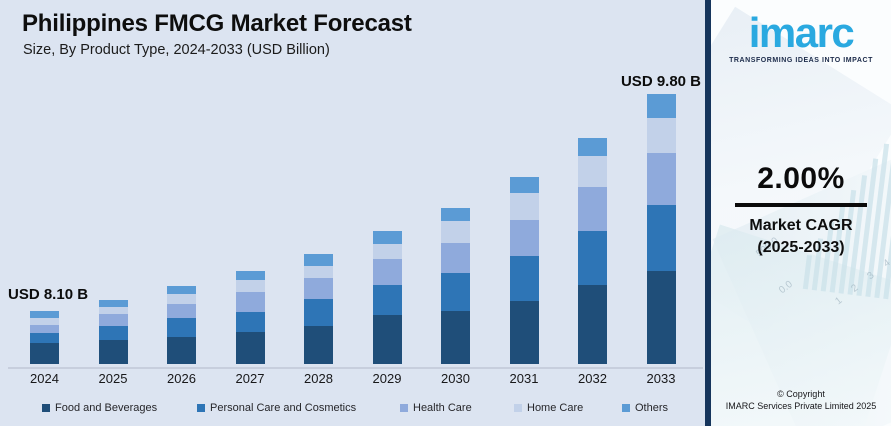  What do you see at coordinates (455, 258) in the screenshot?
I see `segment-health-care-2030` at bounding box center [455, 258].